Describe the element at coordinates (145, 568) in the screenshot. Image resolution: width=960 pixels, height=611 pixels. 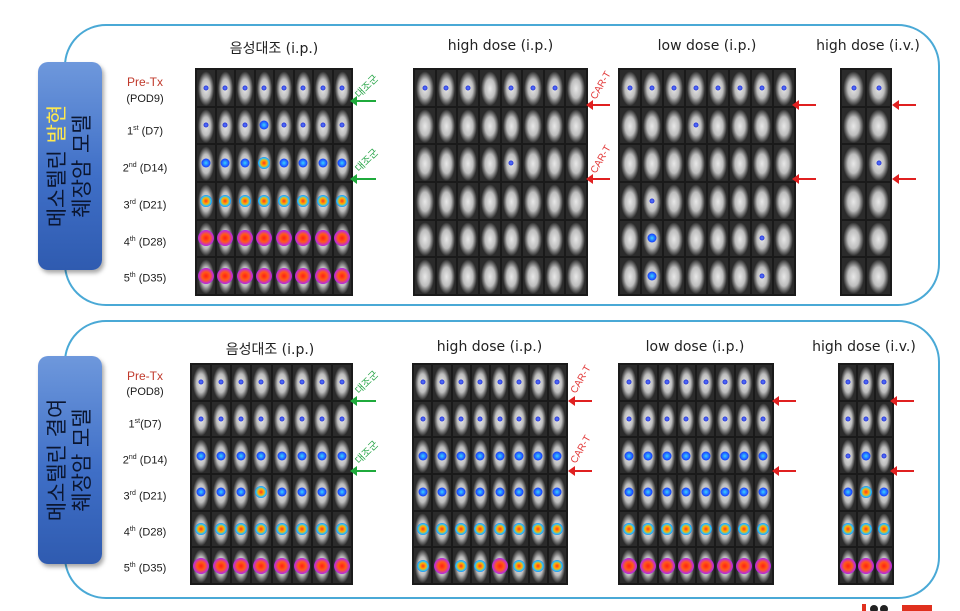
I see `row-label-5th: 5th (D35)` at that location.